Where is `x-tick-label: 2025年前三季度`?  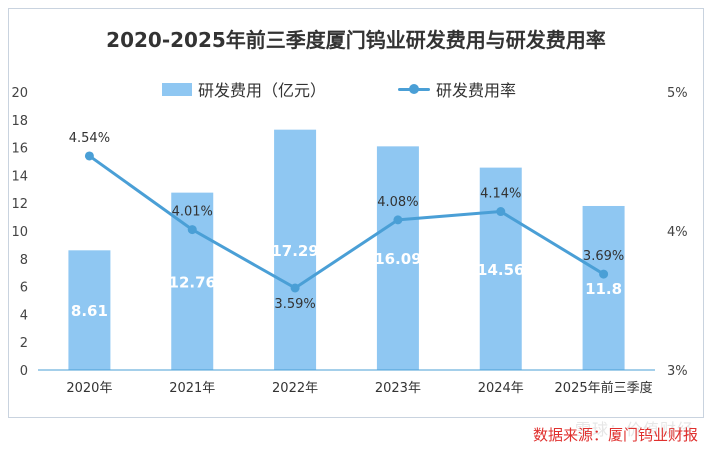 x-tick-label: 2025年前三季度 is located at coordinates (604, 388).